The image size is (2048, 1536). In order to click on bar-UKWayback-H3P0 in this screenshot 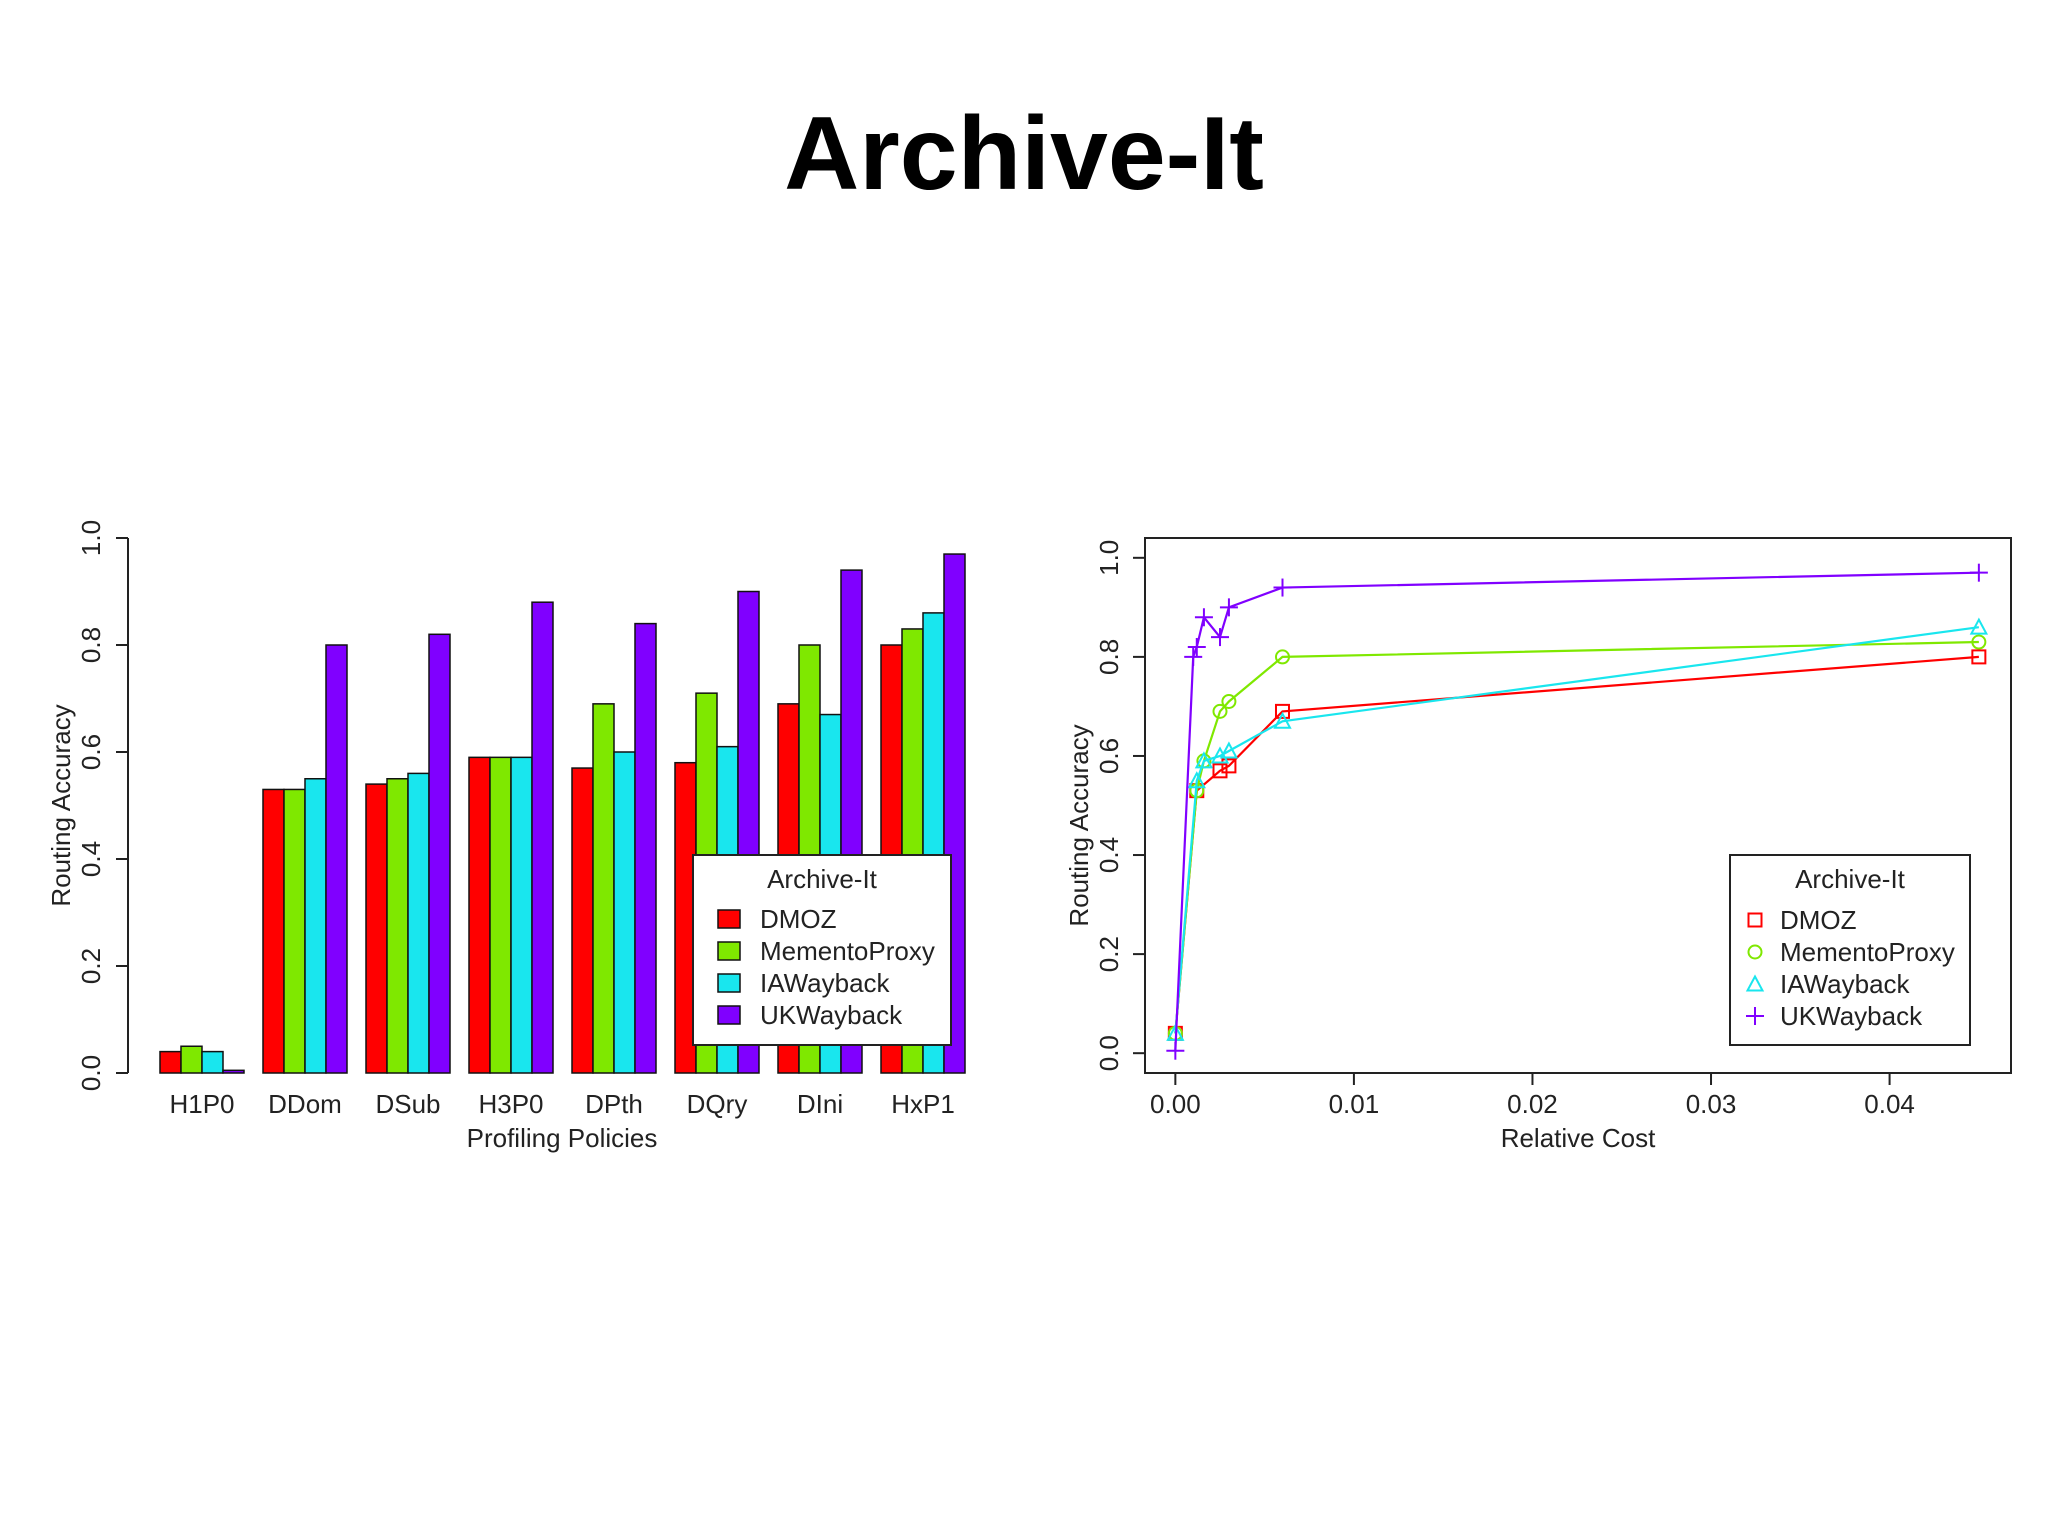, I will do `click(542, 837)`.